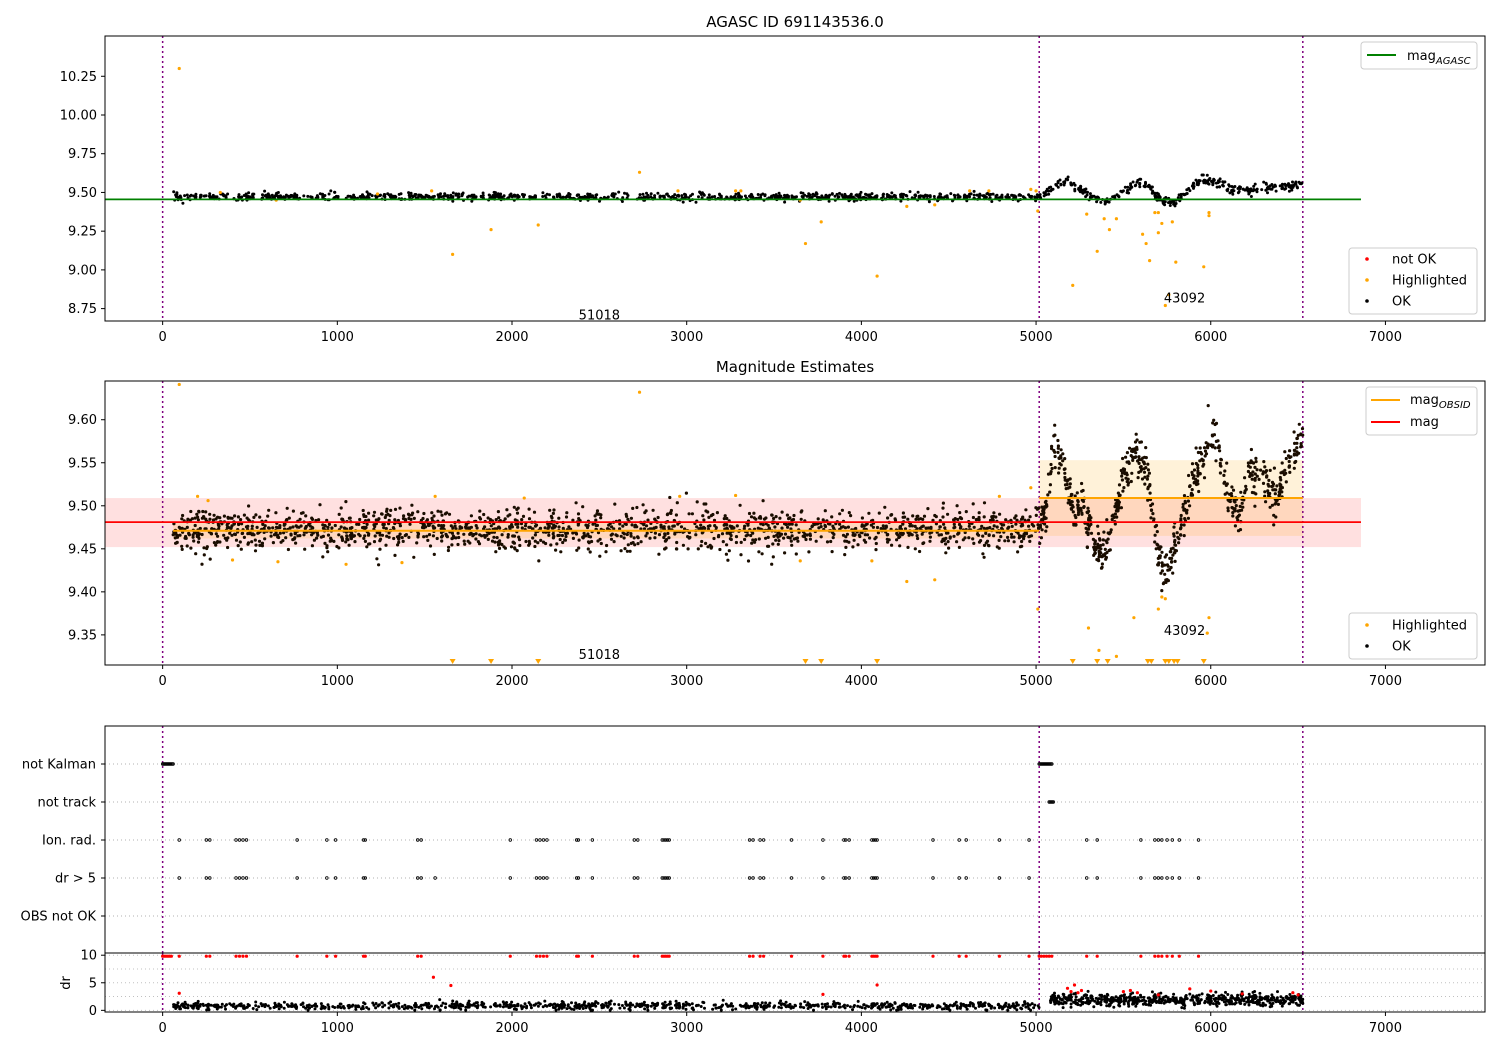 The height and width of the screenshot is (1050, 1500). I want to click on x-tick-label: 6000, so click(1210, 337).